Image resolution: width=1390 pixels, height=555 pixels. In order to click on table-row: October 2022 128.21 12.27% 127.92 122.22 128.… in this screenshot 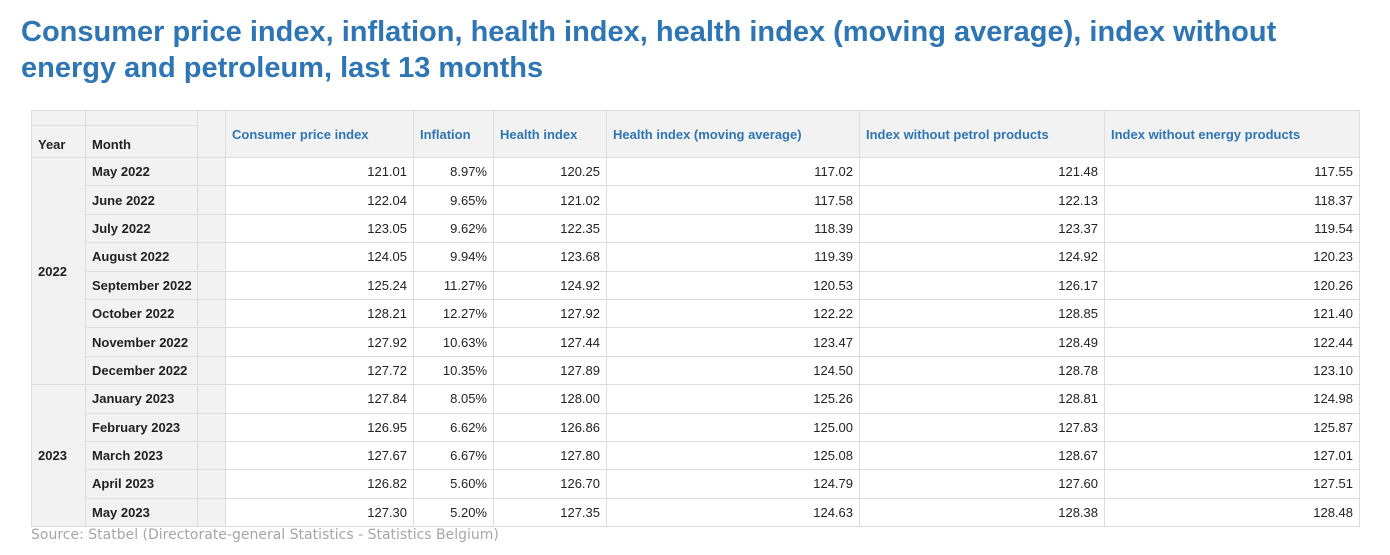, I will do `click(696, 313)`.